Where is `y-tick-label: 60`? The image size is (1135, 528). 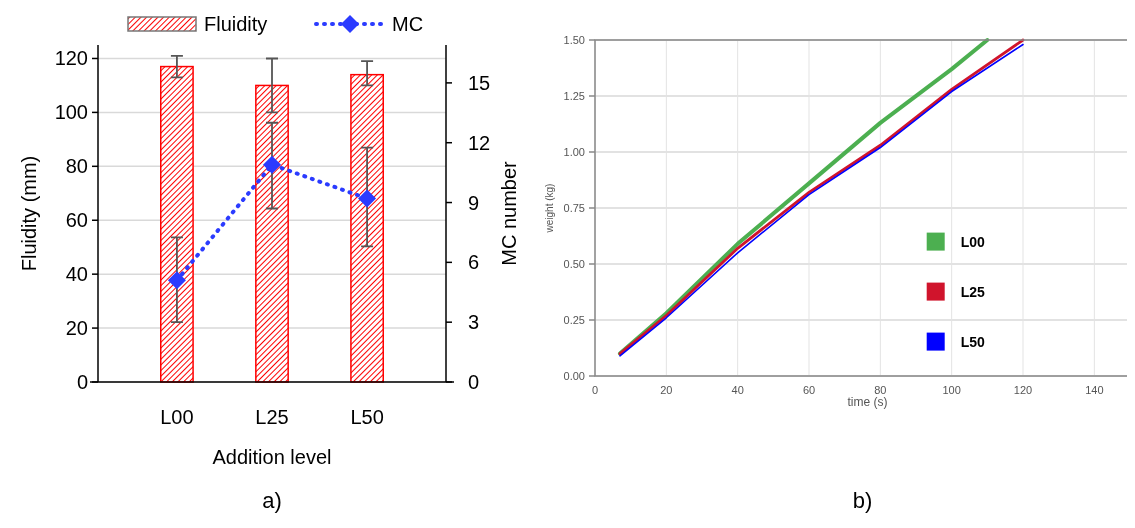 y-tick-label: 60 is located at coordinates (76, 220).